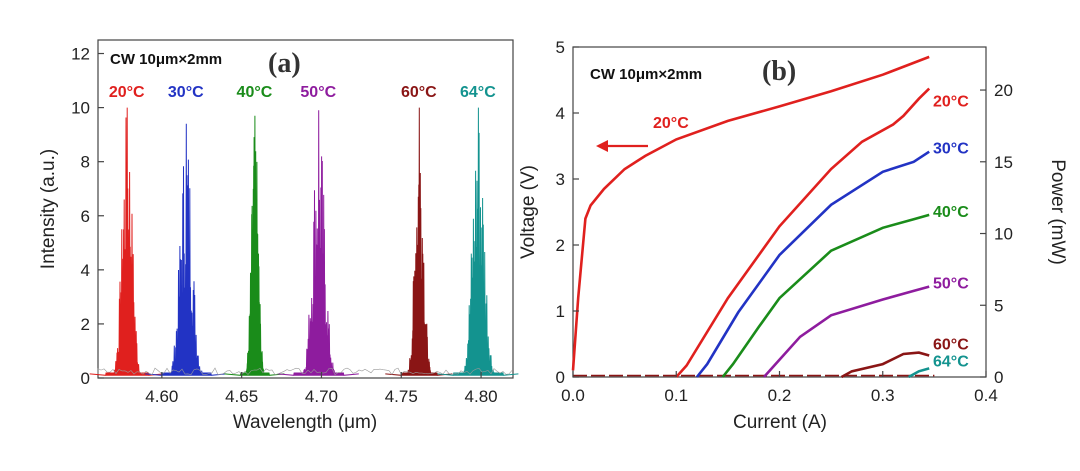 The height and width of the screenshot is (471, 1080). I want to click on spectrum-50c, so click(318, 243).